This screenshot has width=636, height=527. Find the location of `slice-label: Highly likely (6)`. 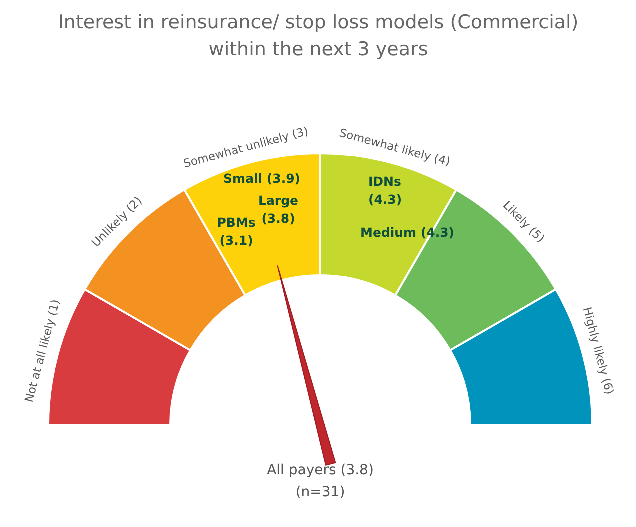

slice-label: Highly likely (6) is located at coordinates (599, 351).